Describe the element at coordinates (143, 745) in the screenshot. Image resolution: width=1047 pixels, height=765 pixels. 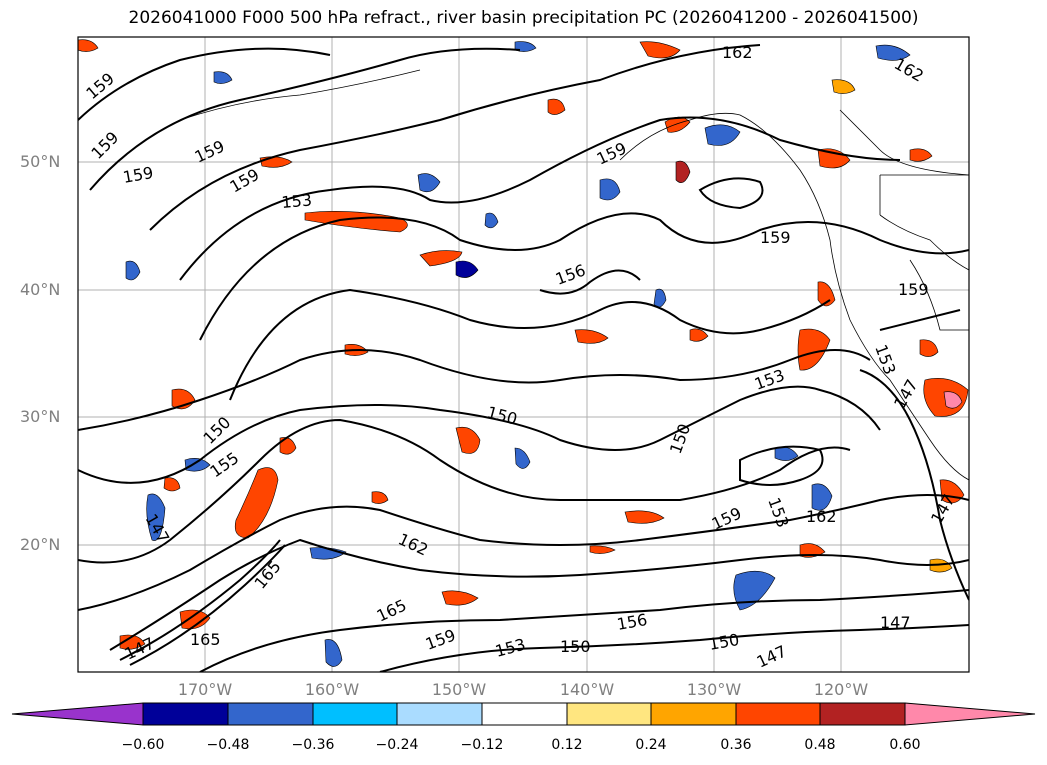
I see `colorbar-tick: −0.60` at that location.